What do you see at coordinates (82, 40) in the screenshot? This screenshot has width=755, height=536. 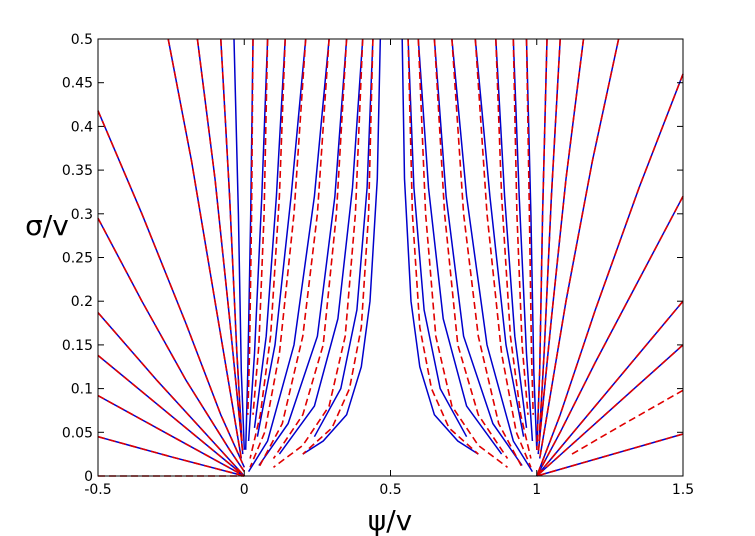 I see `y-tick-label: 0.5` at bounding box center [82, 40].